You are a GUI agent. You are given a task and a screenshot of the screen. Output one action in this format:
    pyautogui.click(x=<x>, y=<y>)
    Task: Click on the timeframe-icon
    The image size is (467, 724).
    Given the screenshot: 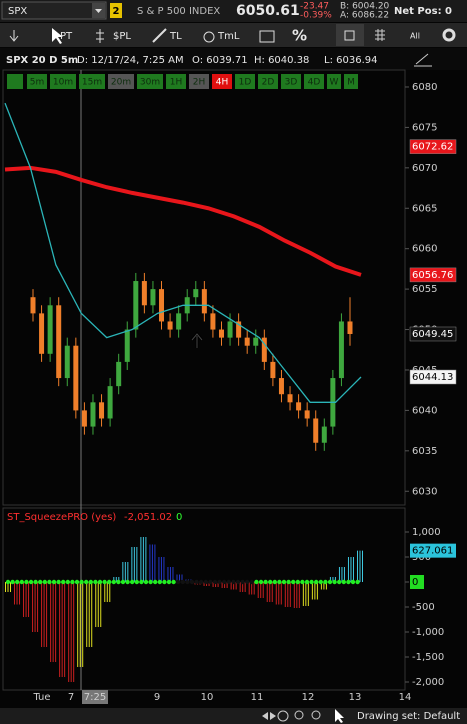 What is the action you would take?
    pyautogui.click(x=15, y=81)
    